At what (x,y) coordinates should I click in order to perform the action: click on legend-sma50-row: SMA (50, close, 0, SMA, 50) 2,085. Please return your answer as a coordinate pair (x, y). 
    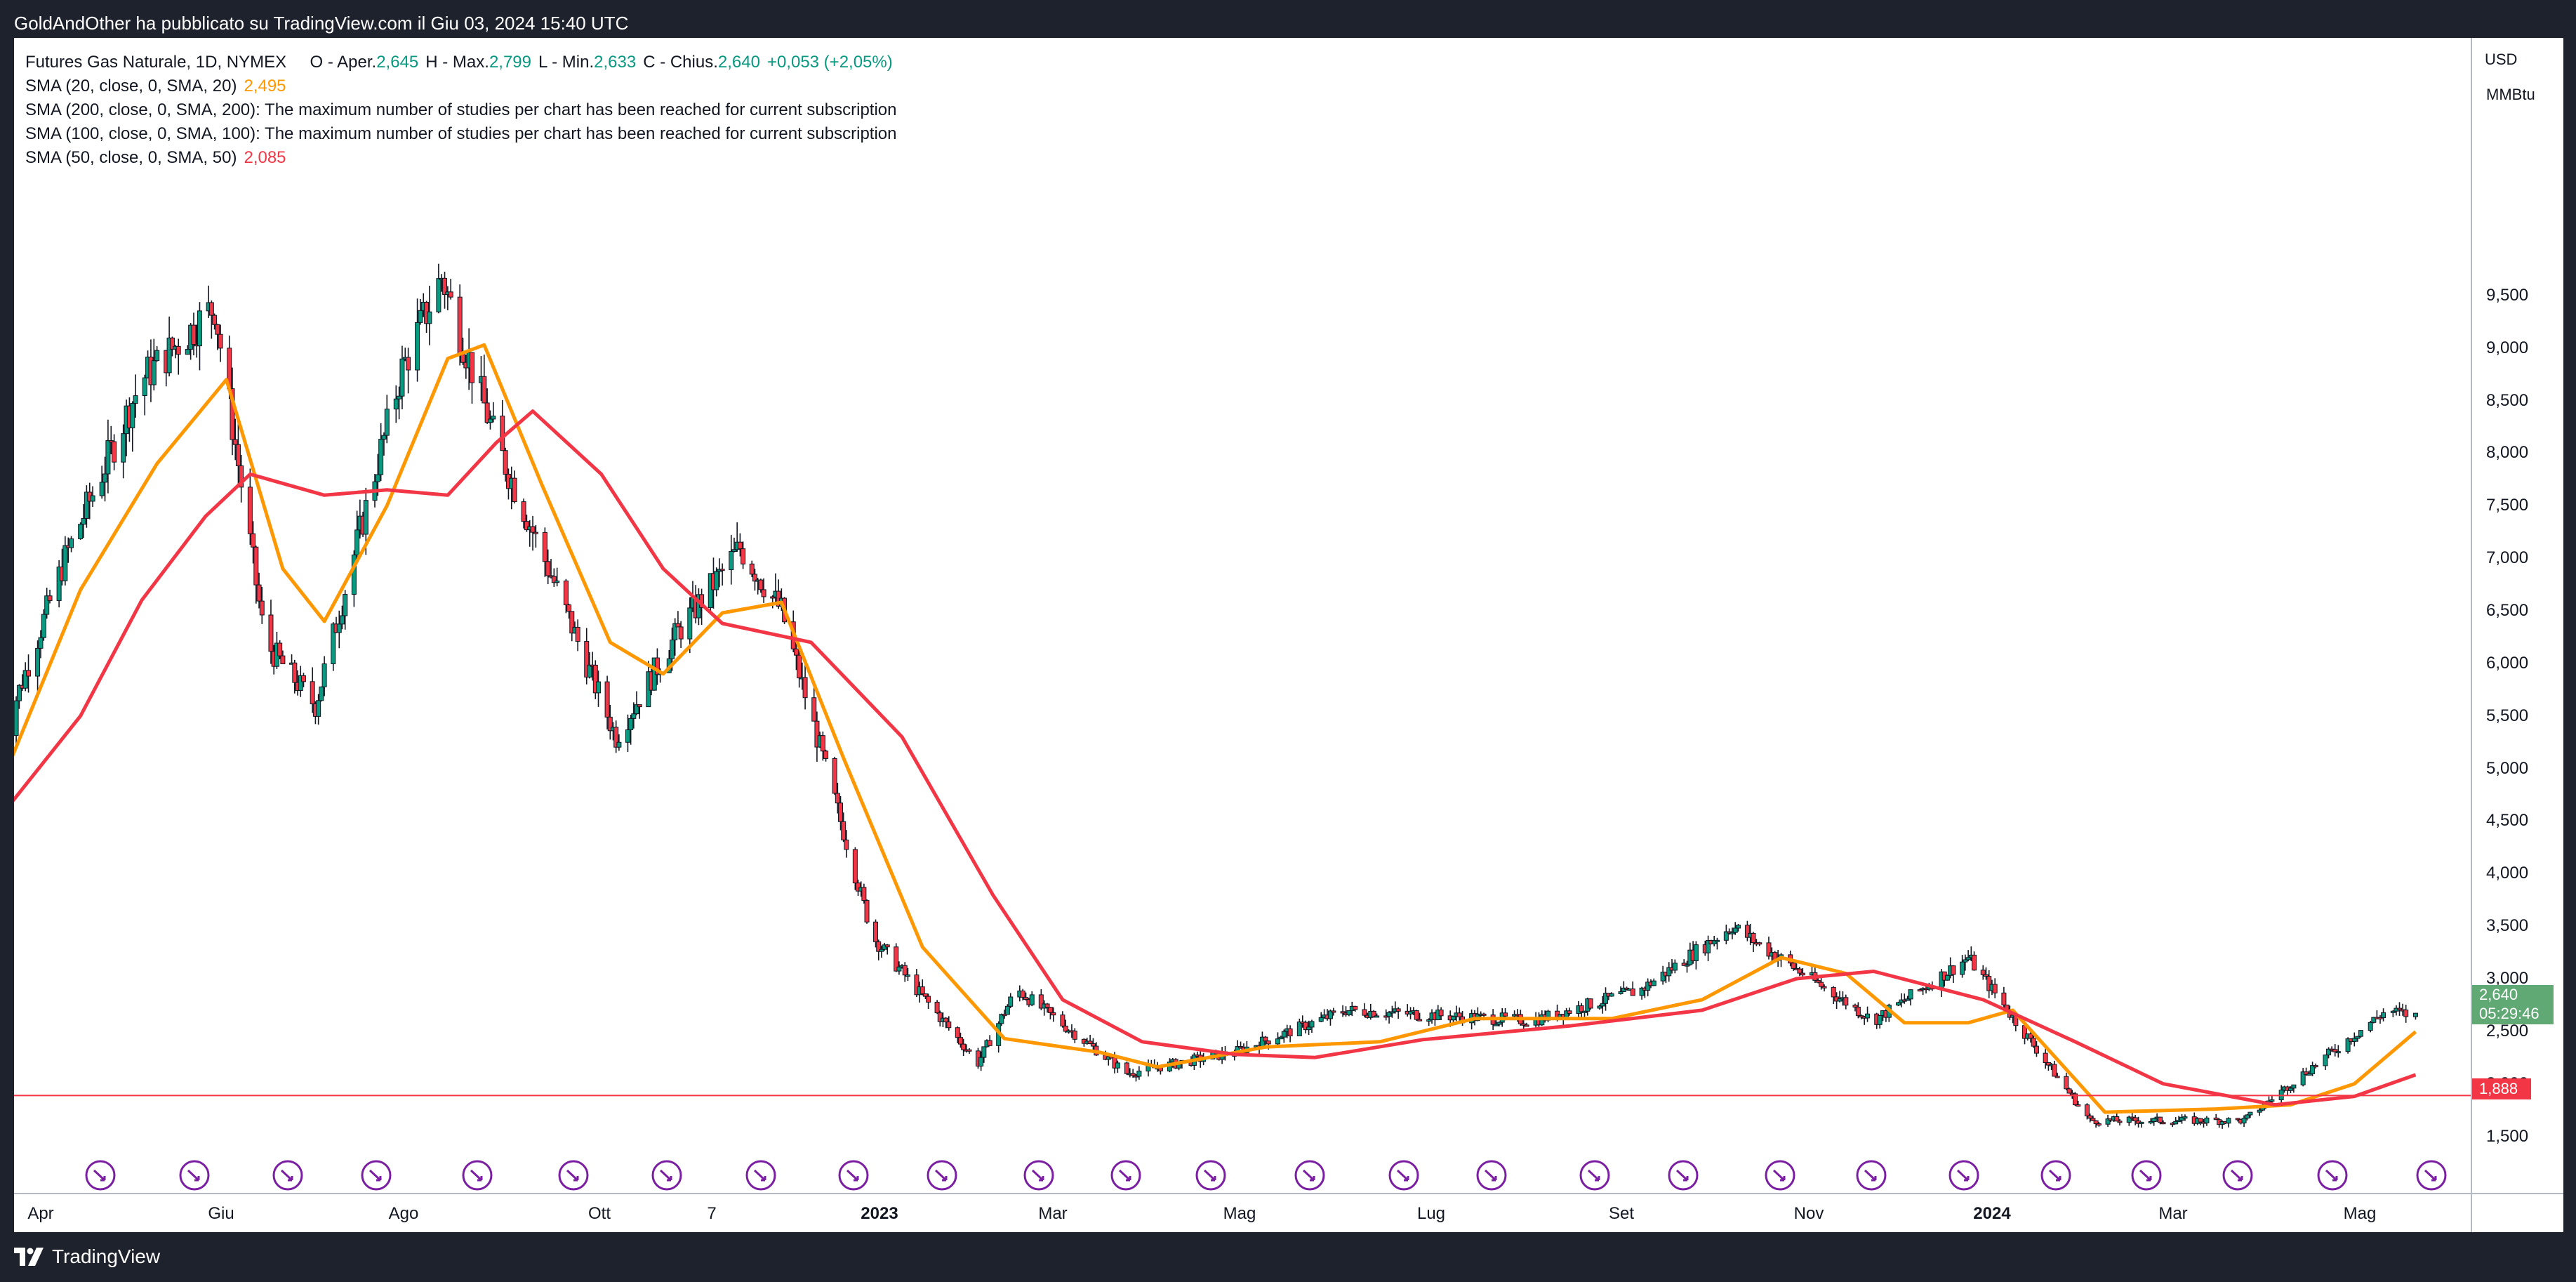
    Looking at the image, I should click on (461, 158).